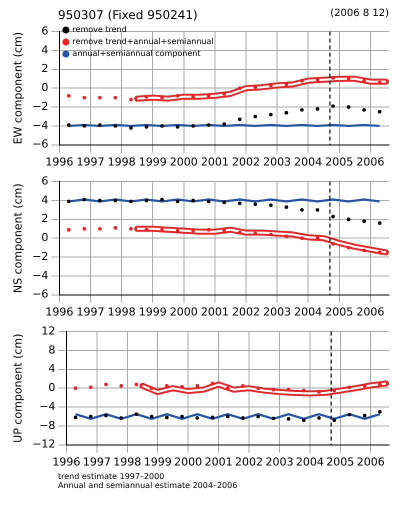 This screenshot has height=518, width=401. What do you see at coordinates (128, 15) in the screenshot?
I see `chart-title: 950307 (Fixed 950241)` at bounding box center [128, 15].